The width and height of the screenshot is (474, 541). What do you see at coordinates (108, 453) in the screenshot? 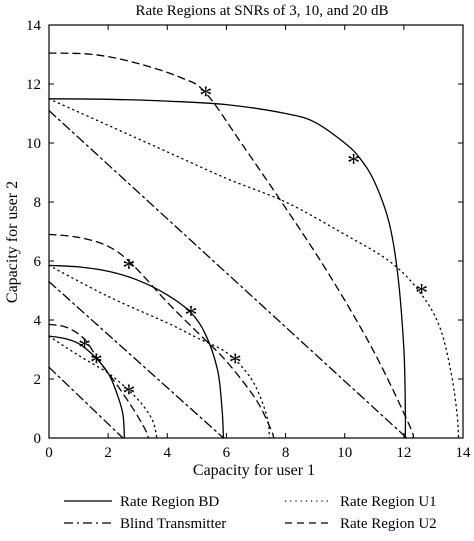
I see `x-tick-label: 2` at bounding box center [108, 453].